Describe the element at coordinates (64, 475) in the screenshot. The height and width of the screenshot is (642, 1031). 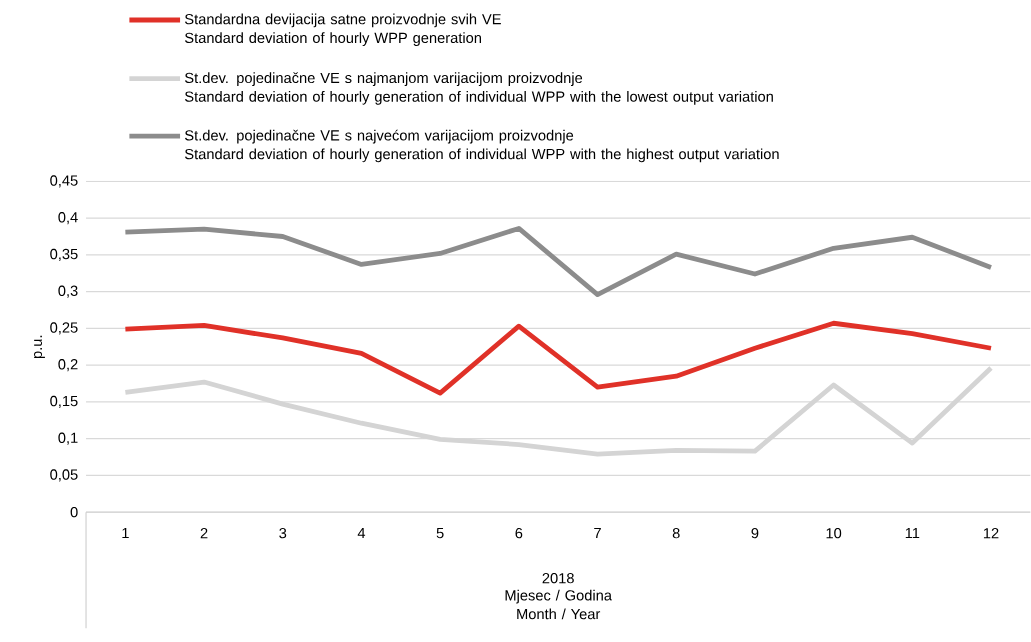
I see `y-tick-label: 0,05` at that location.